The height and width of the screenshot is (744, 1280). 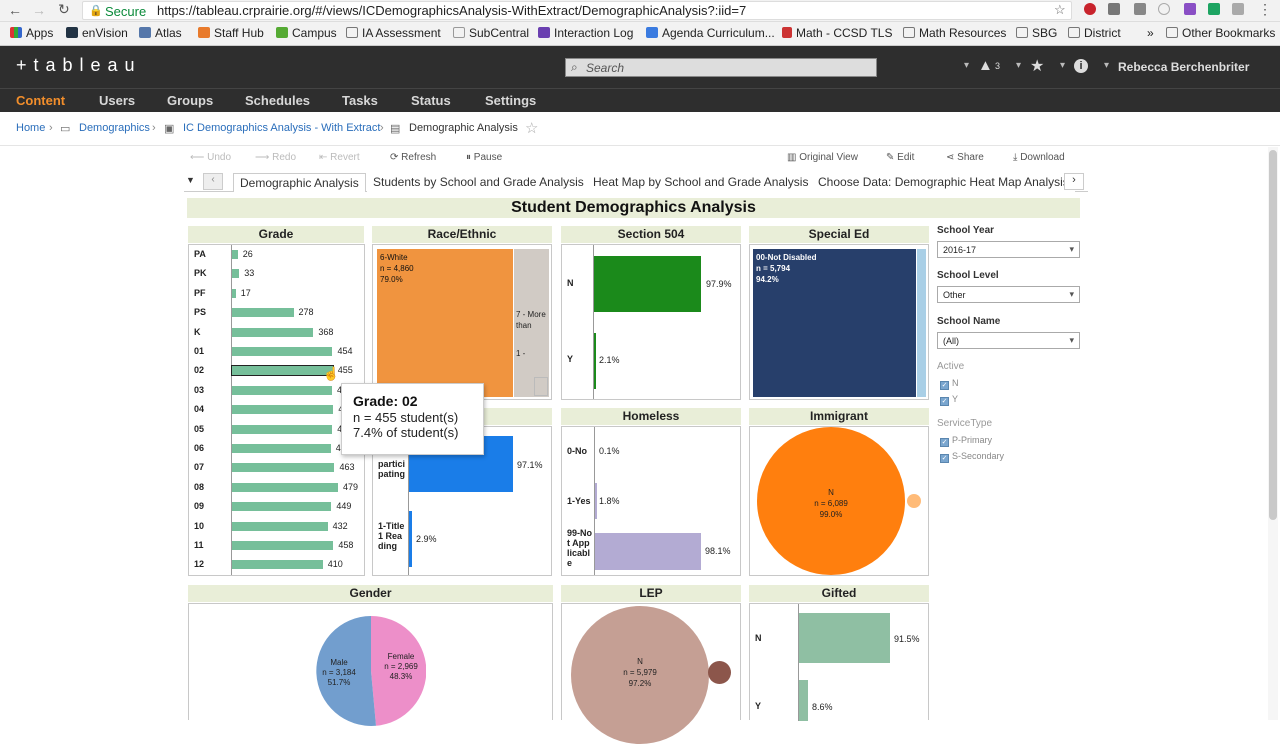 What do you see at coordinates (949, 400) in the screenshot?
I see `active-option-y: ✓ Y` at bounding box center [949, 400].